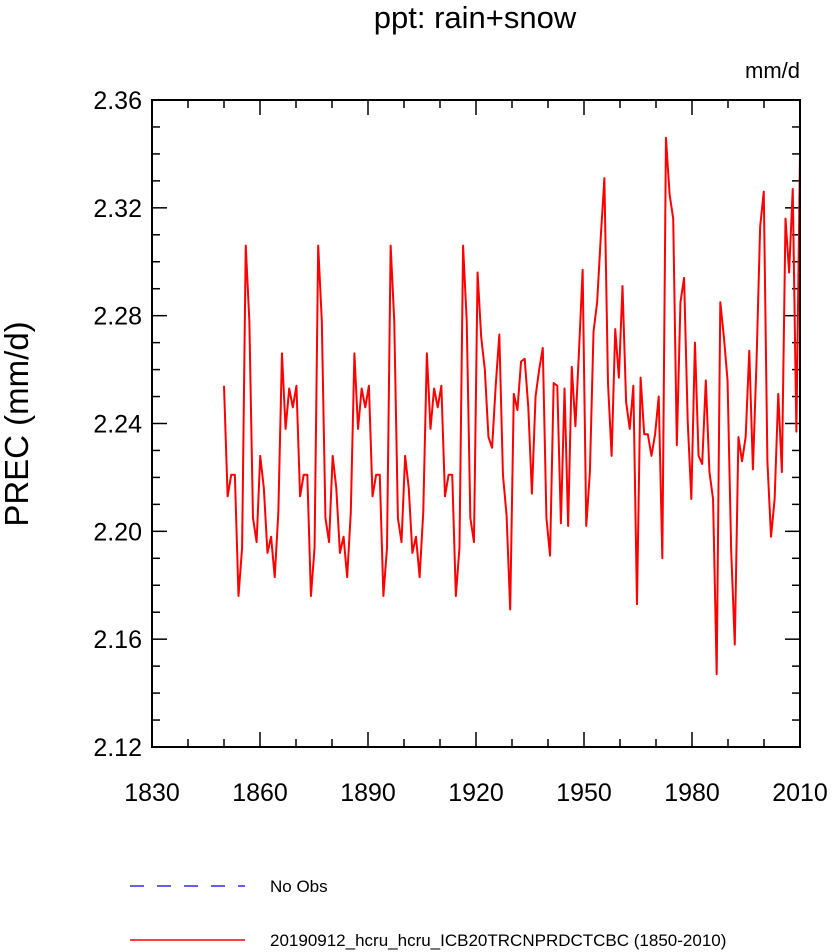 This screenshot has width=832, height=952. What do you see at coordinates (117, 640) in the screenshot?
I see `y-tick-label: 2.16` at bounding box center [117, 640].